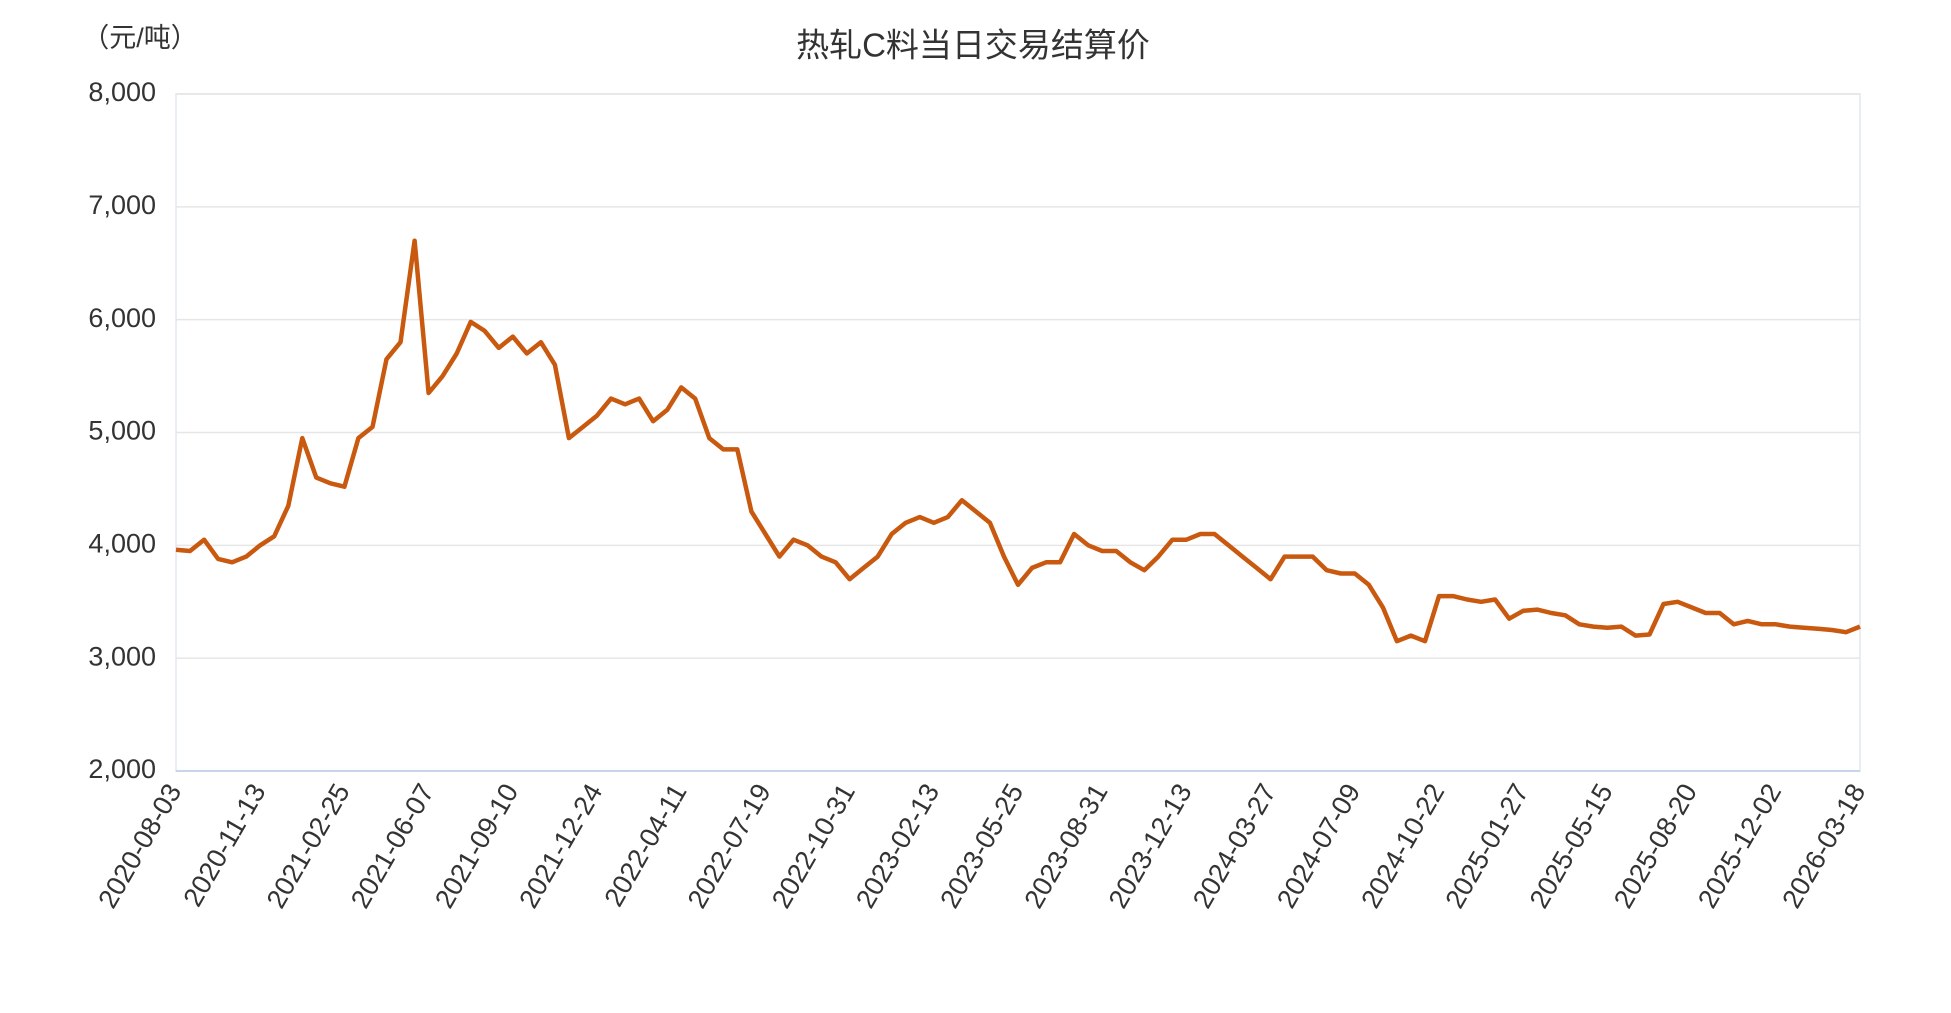  What do you see at coordinates (225, 845) in the screenshot?
I see `x-tick-label: 2020-11-13` at bounding box center [225, 845].